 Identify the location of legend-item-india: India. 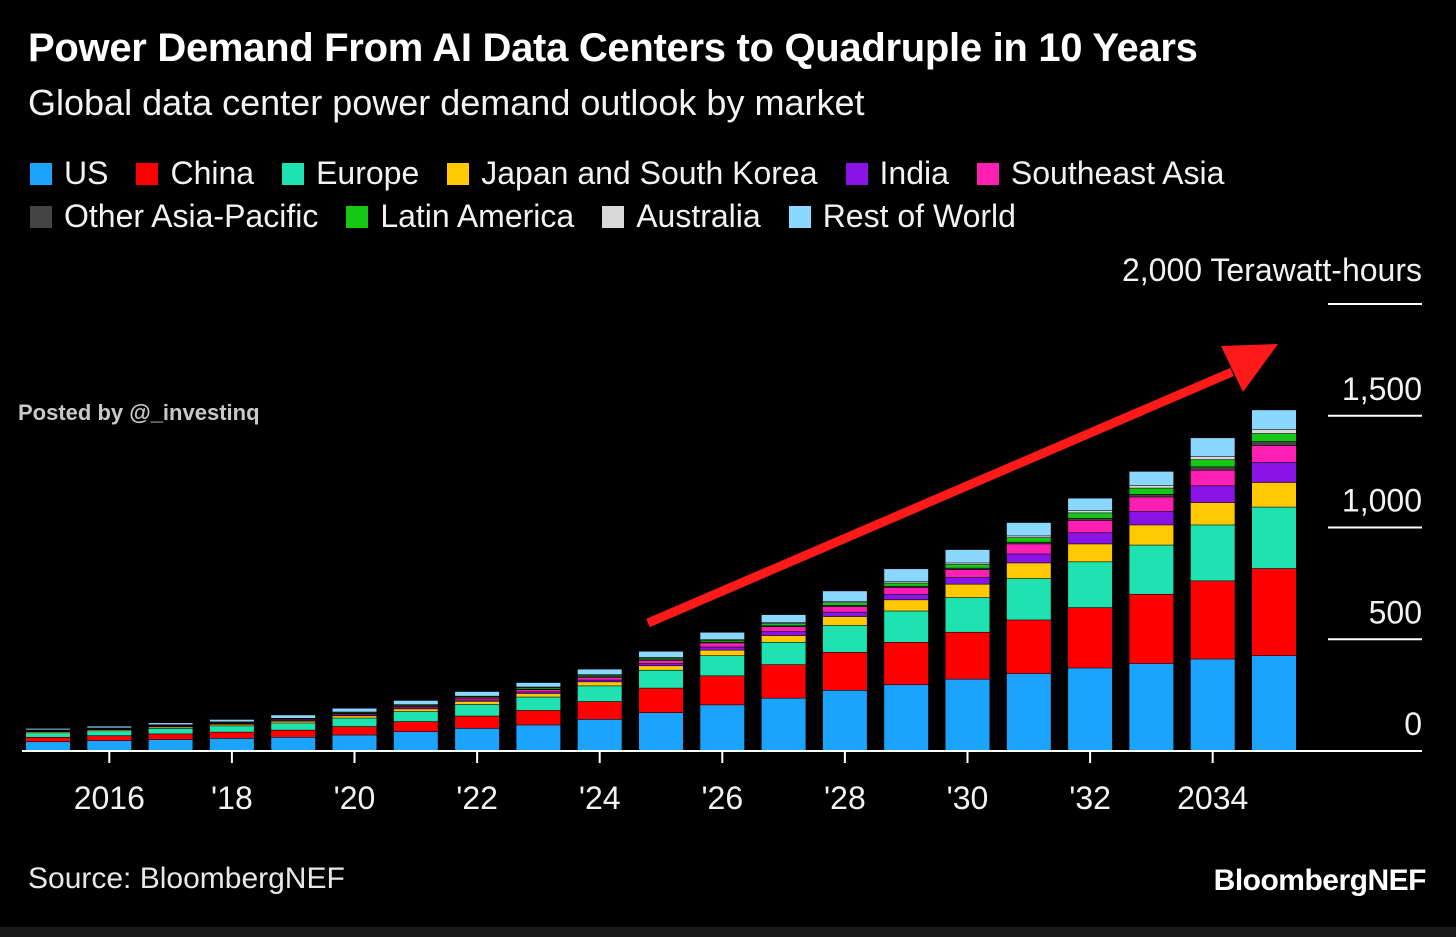
(897, 173).